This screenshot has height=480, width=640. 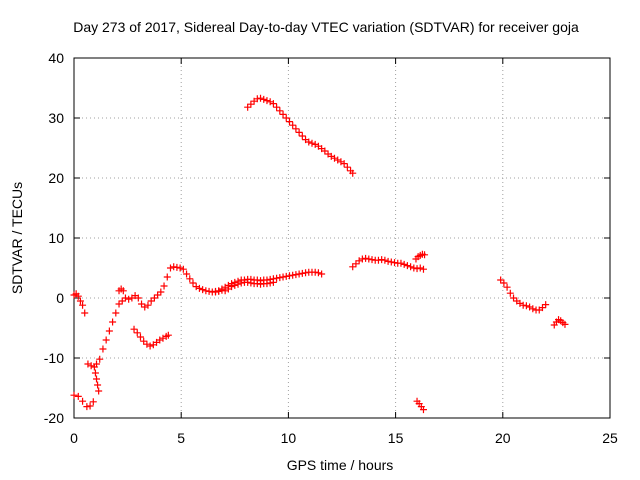 What do you see at coordinates (56, 58) in the screenshot?
I see `y-tick-label-6: 40` at bounding box center [56, 58].